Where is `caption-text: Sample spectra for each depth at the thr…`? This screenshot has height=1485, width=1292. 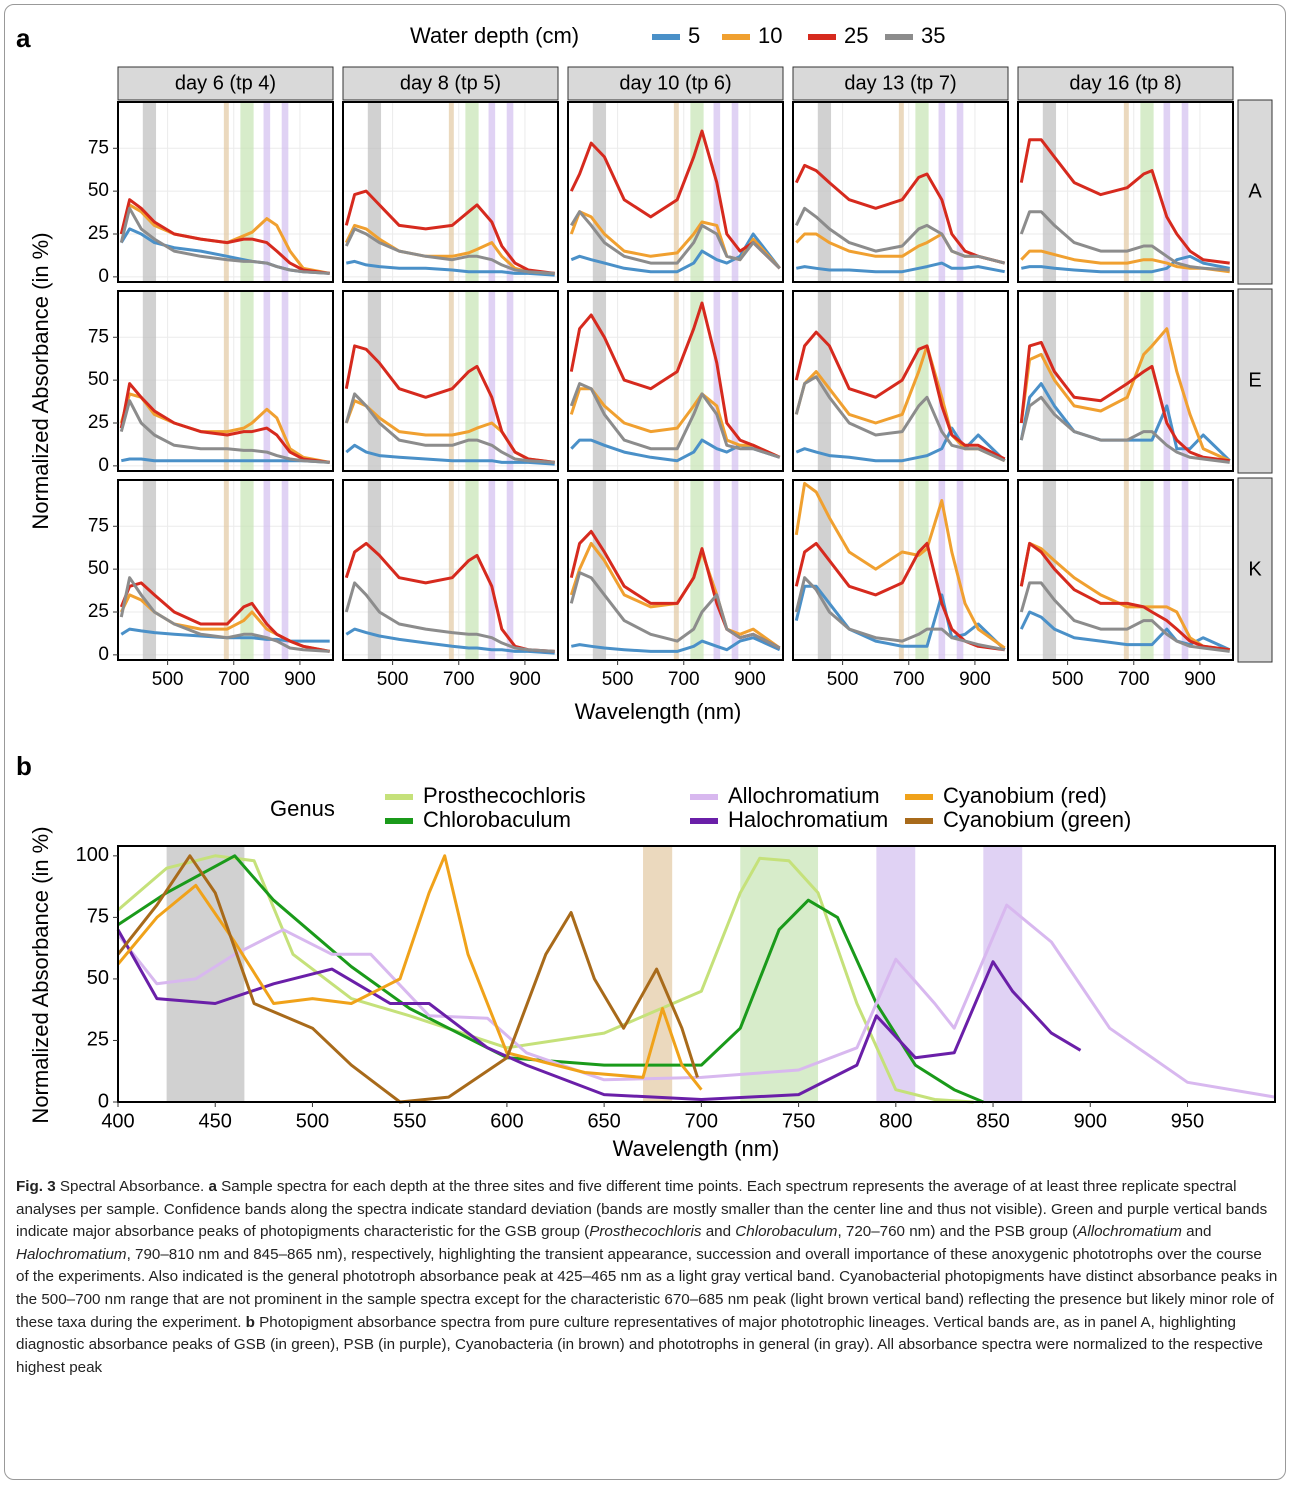
caption-text: Sample spectra for each depth at the thr… is located at coordinates (642, 1209).